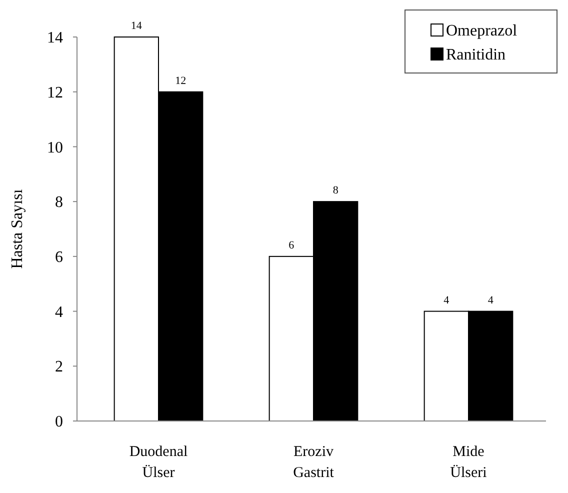  What do you see at coordinates (59, 312) in the screenshot?
I see `y-tick-label: 4` at bounding box center [59, 312].